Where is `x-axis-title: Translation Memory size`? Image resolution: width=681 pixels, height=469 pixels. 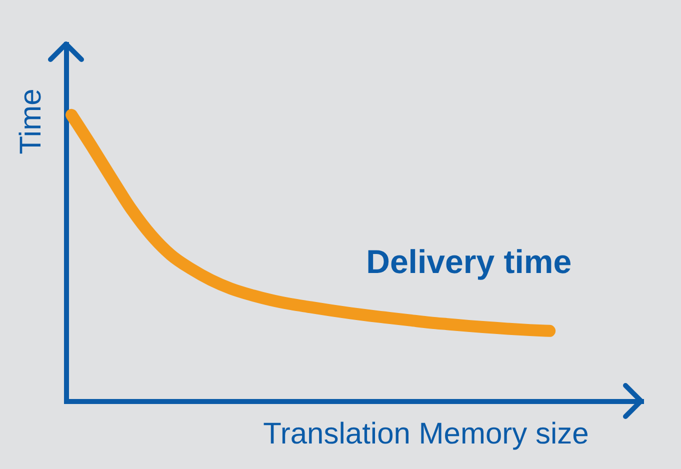 x-axis-title: Translation Memory size is located at coordinates (426, 434).